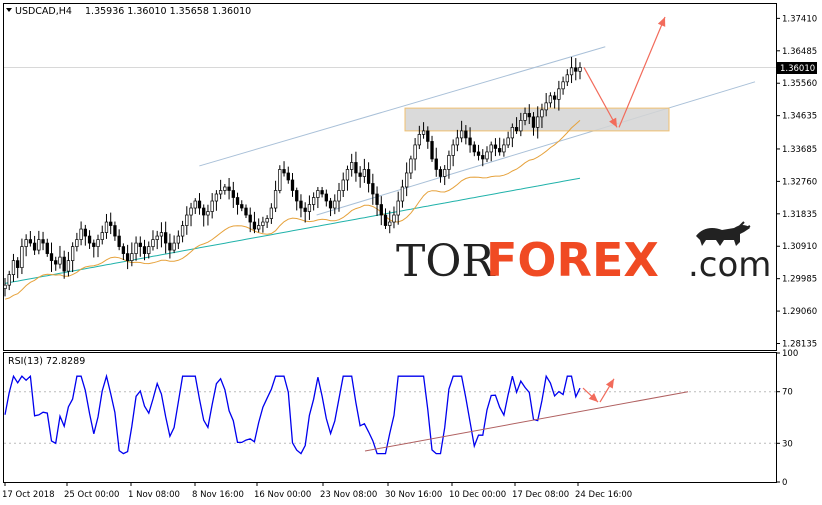 This screenshot has height=505, width=822. Describe the element at coordinates (540, 495) in the screenshot. I see `x-tick-label: 17 Dec 08:00` at that location.